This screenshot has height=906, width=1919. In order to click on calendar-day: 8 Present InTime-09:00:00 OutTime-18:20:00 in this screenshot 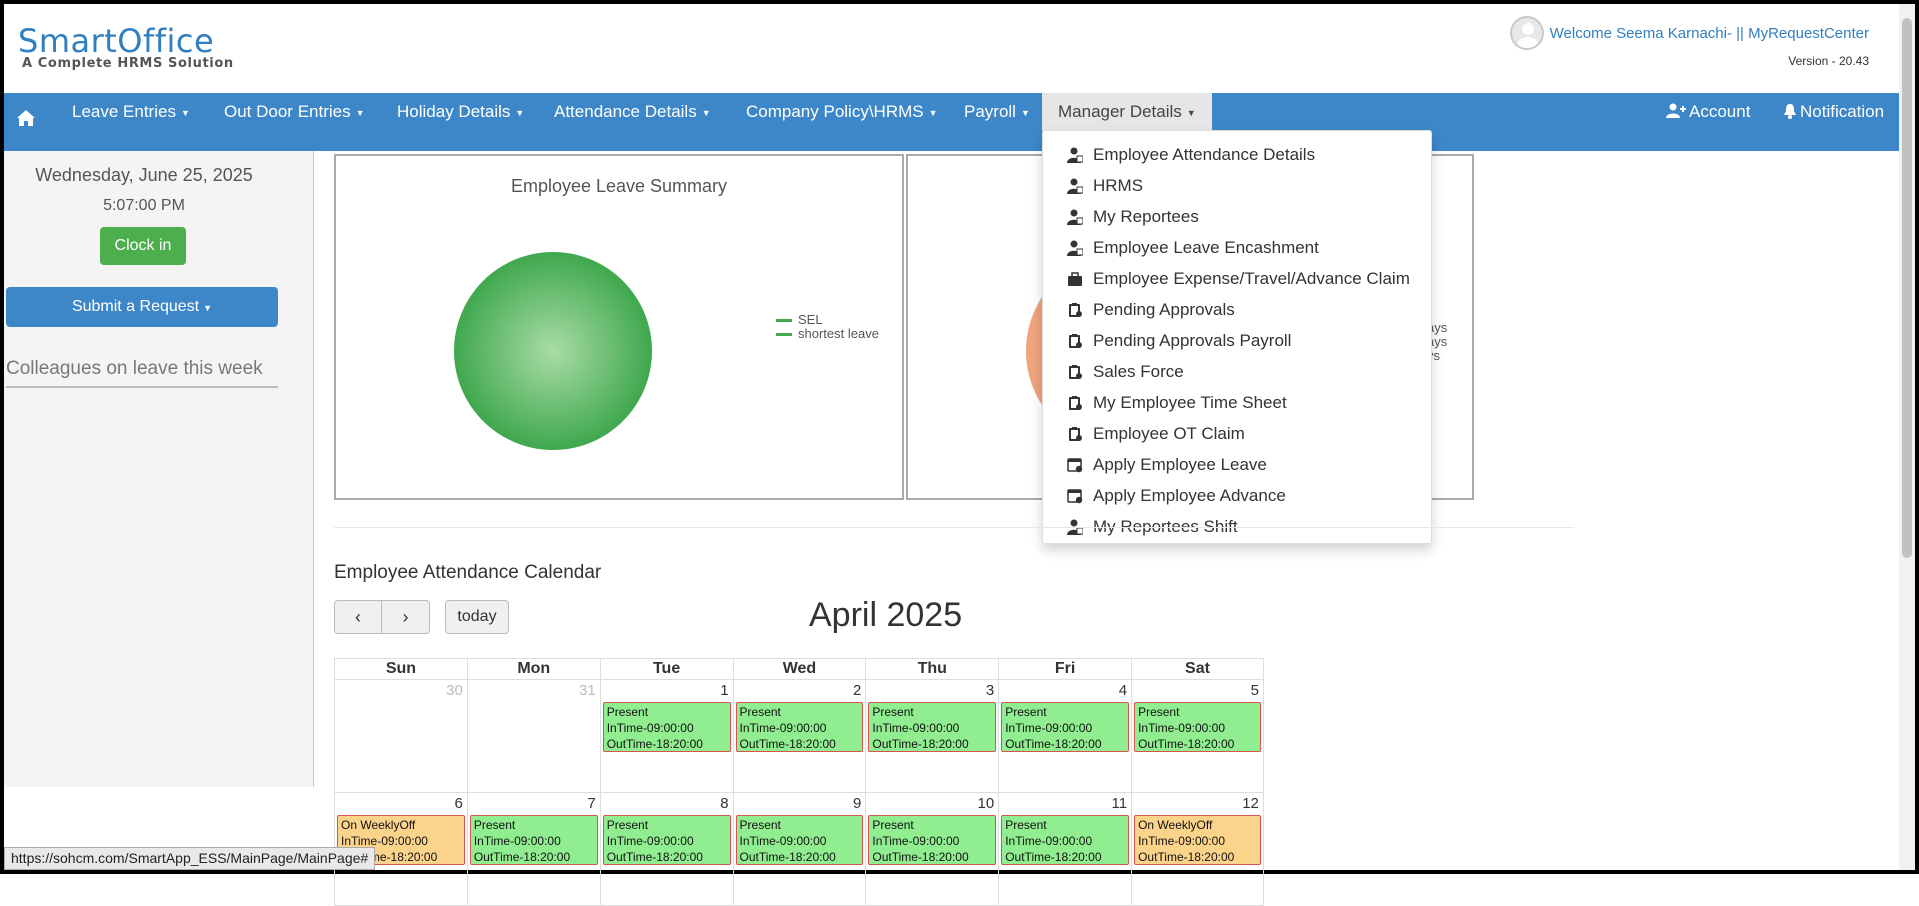, I will do `click(666, 849)`.